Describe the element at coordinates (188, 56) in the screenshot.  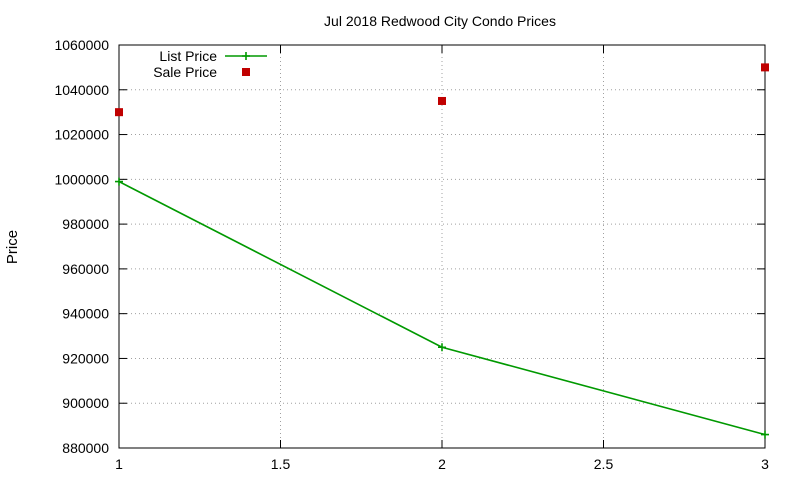
I see `legend-label: List Price` at that location.